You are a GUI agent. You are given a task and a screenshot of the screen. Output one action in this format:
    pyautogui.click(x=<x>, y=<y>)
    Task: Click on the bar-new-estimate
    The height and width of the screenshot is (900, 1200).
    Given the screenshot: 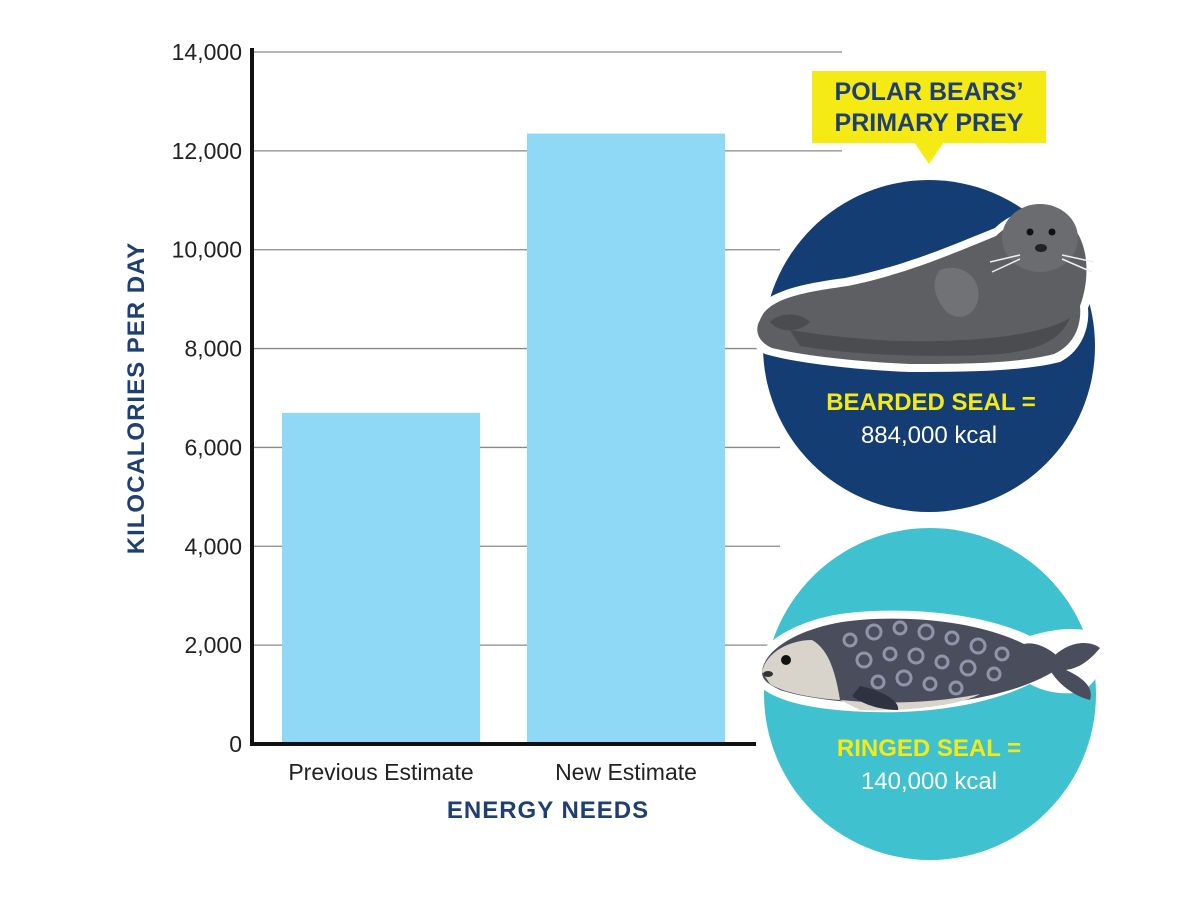 What is the action you would take?
    pyautogui.click(x=626, y=439)
    